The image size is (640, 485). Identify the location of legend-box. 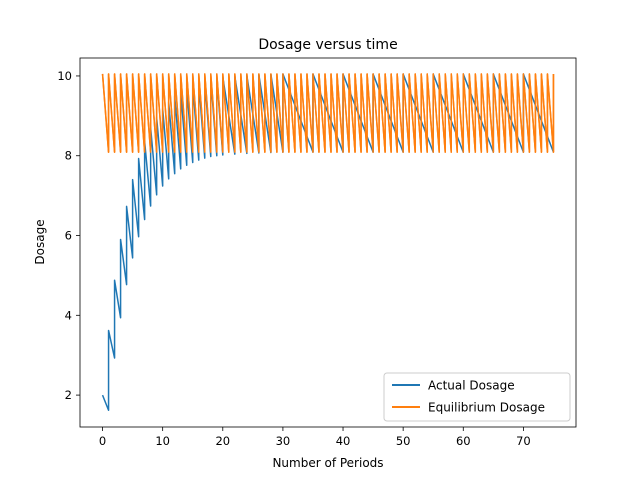
(477, 397).